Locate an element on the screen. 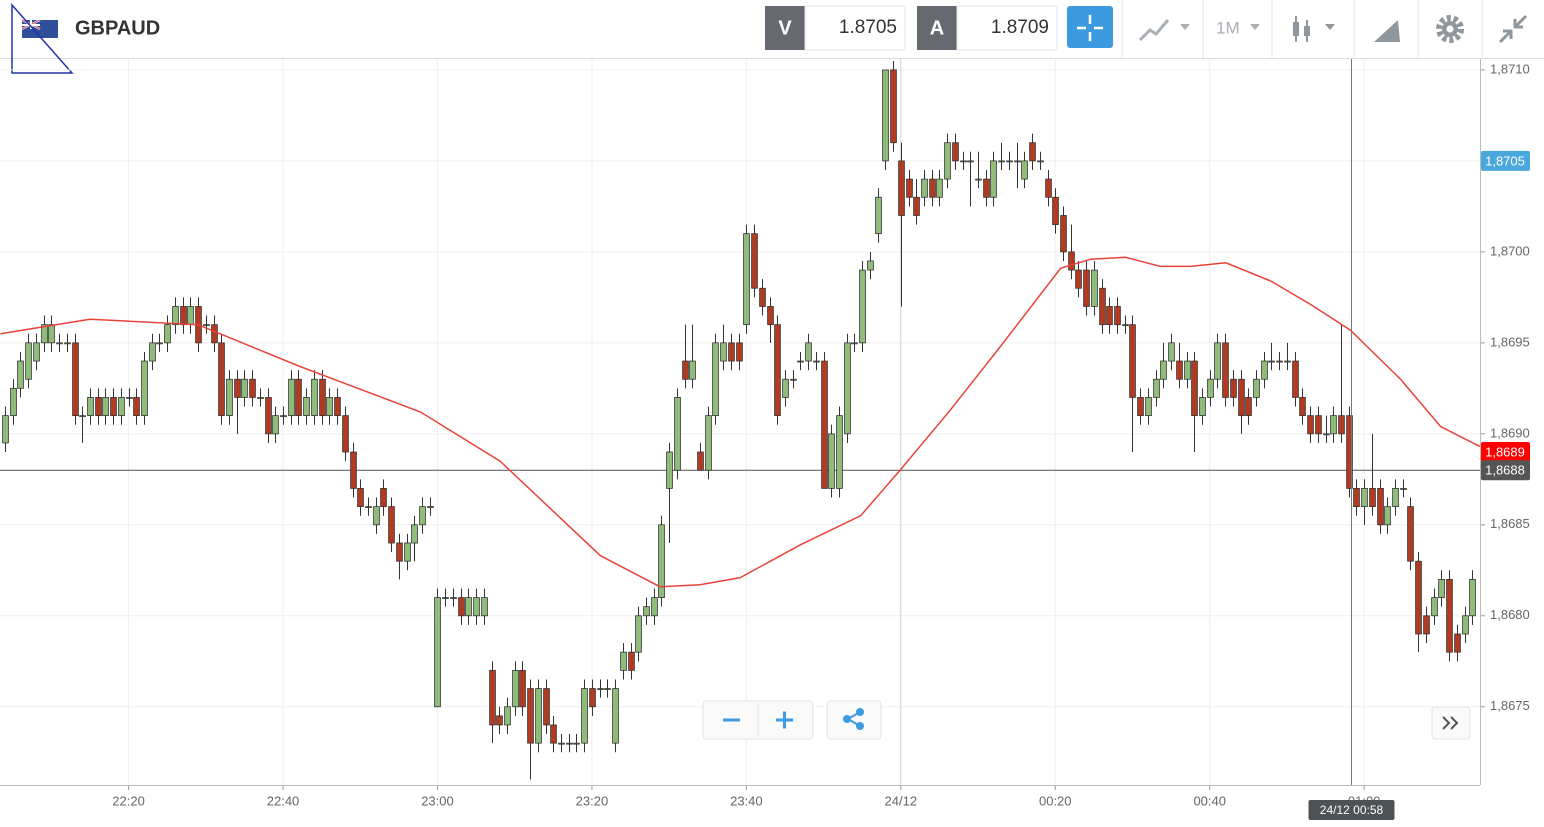 The width and height of the screenshot is (1544, 827). candle-style-button is located at coordinates (1314, 29).